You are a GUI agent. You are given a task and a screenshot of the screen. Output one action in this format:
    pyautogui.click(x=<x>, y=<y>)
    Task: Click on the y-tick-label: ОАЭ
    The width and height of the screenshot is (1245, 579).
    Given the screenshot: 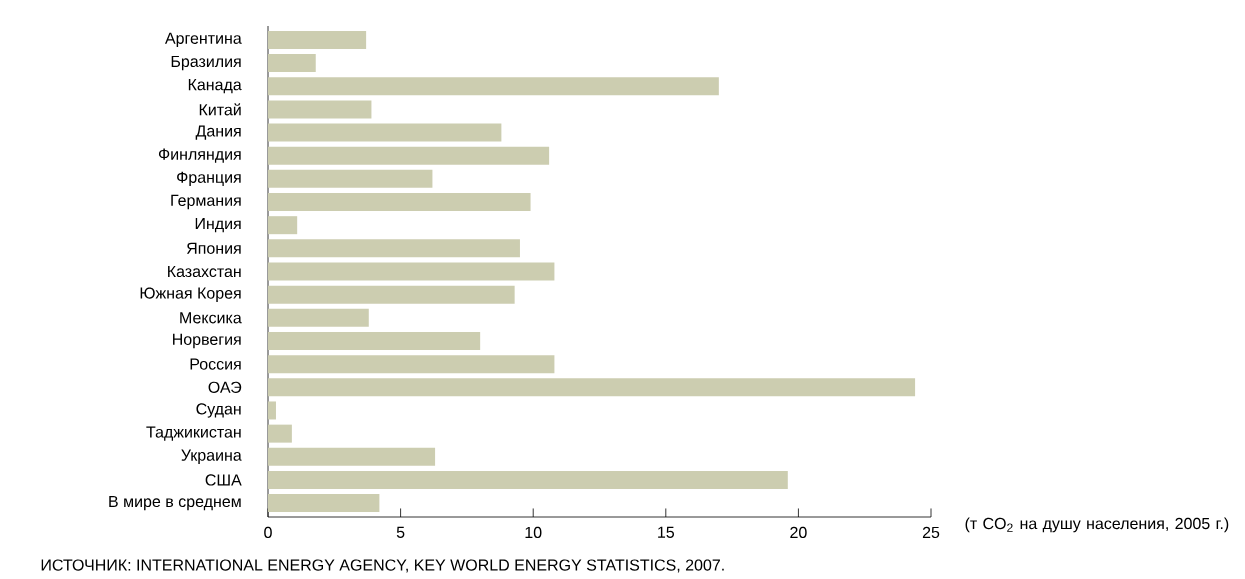 What is the action you would take?
    pyautogui.click(x=225, y=387)
    